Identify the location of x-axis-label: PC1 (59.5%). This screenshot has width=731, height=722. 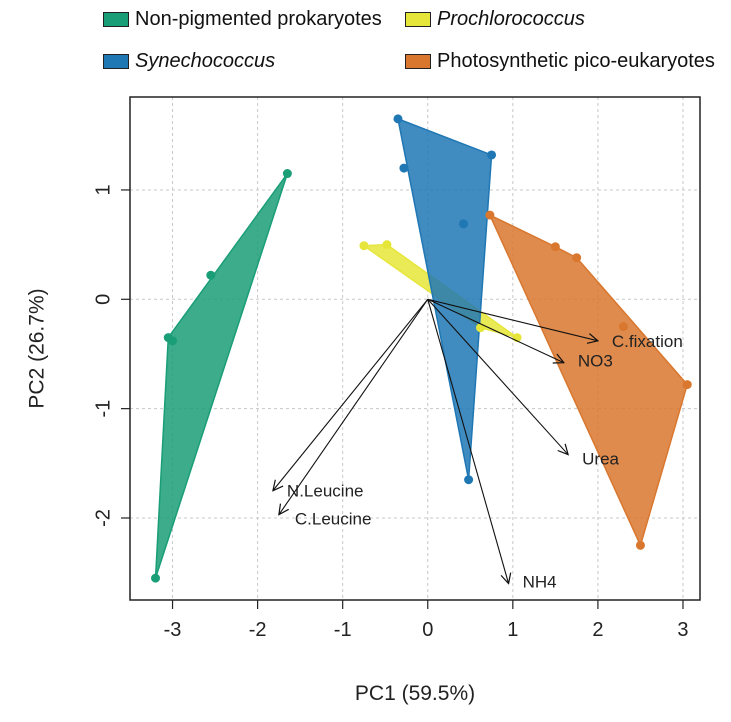
(415, 693).